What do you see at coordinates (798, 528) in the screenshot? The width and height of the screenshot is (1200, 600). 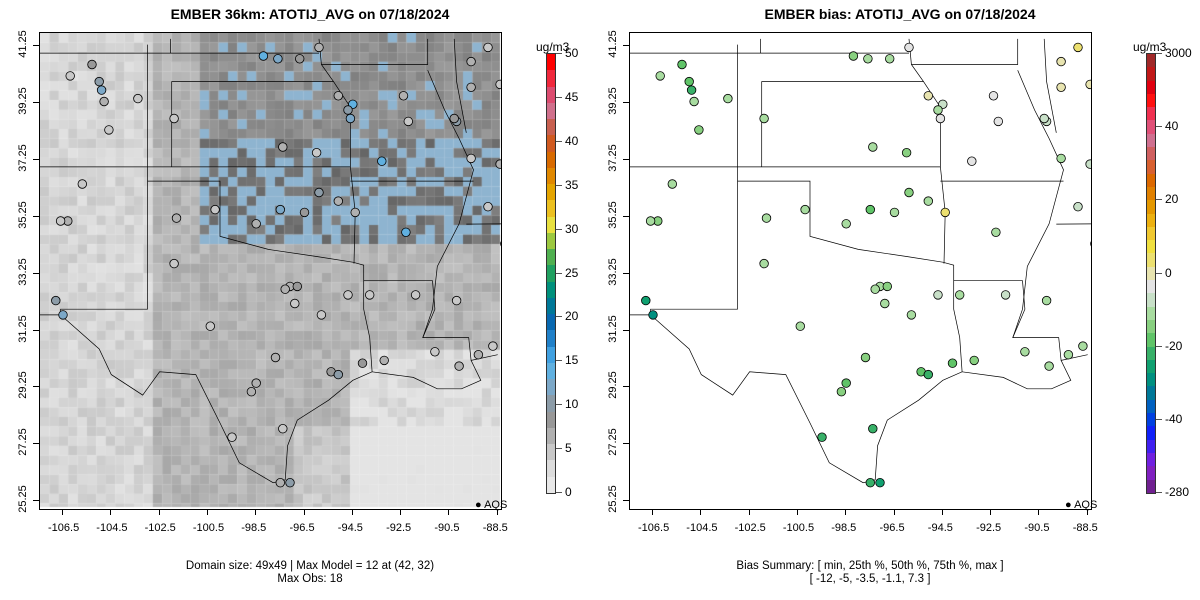 I see `x-tick-label: -100.5` at bounding box center [798, 528].